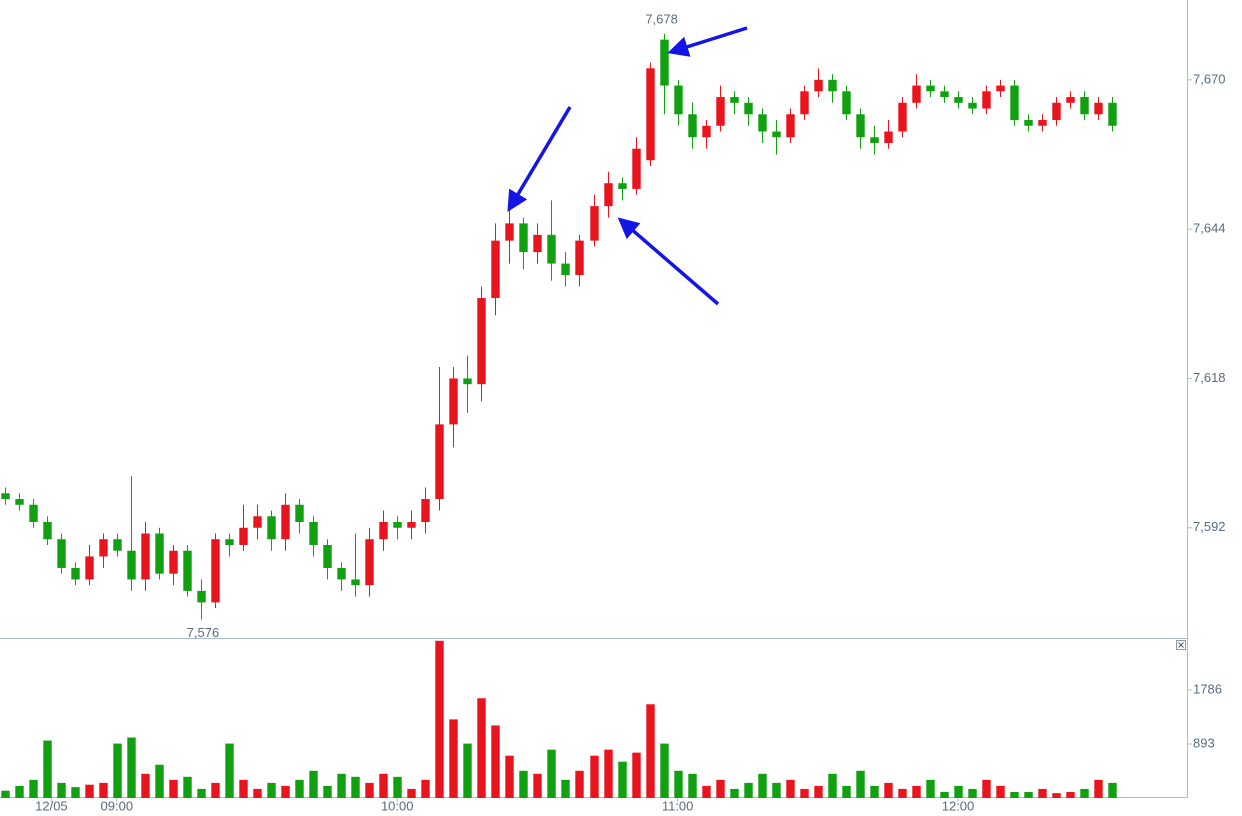 This screenshot has height=816, width=1242. Describe the element at coordinates (661, 18) in the screenshot. I see `max-label: 7,678` at that location.